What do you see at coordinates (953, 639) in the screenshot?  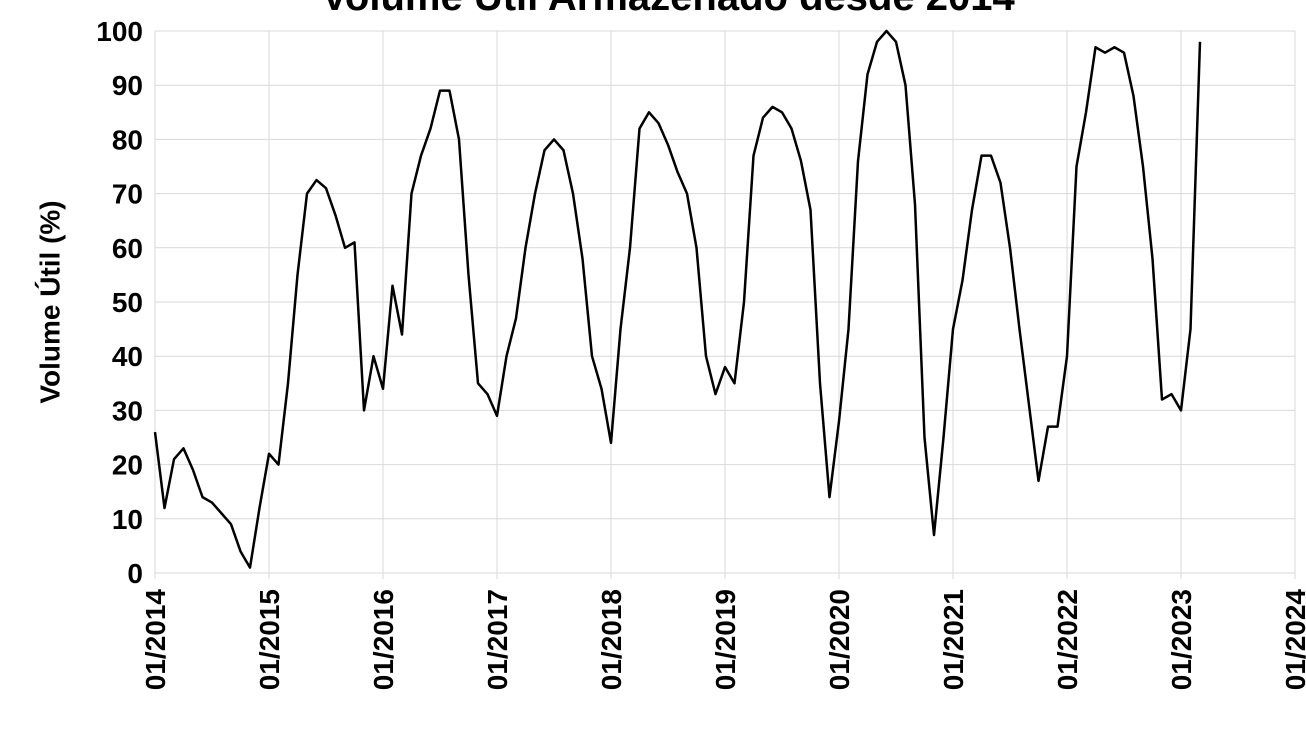 I see `x-tick-label: 01/2021` at bounding box center [953, 639].